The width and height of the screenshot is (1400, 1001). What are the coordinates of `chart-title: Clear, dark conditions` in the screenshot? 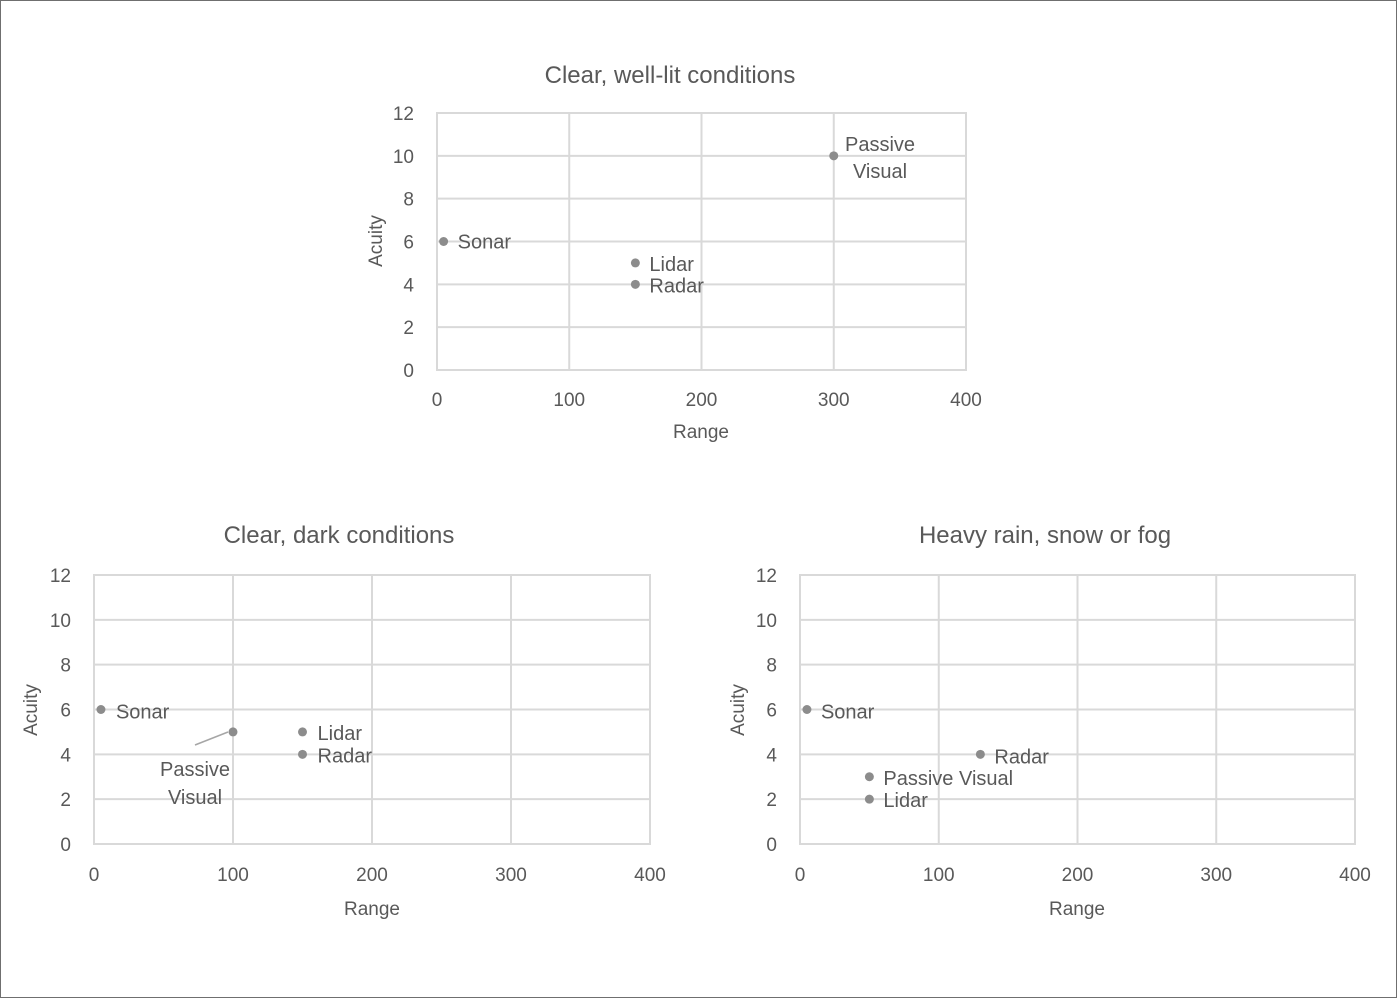 It's located at (339, 535).